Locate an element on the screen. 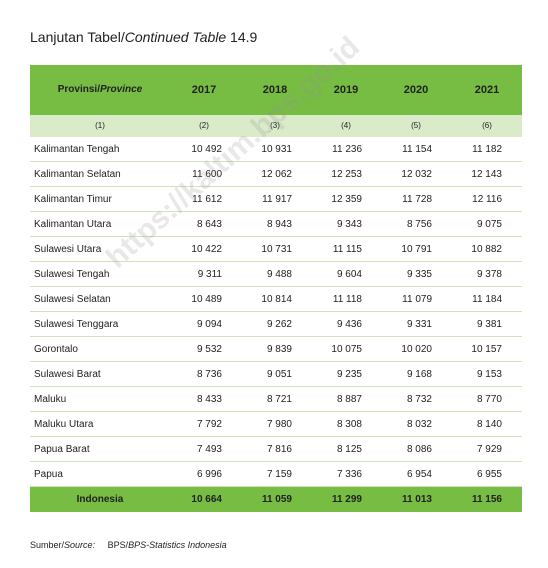  header-year: 2018 is located at coordinates (275, 90).